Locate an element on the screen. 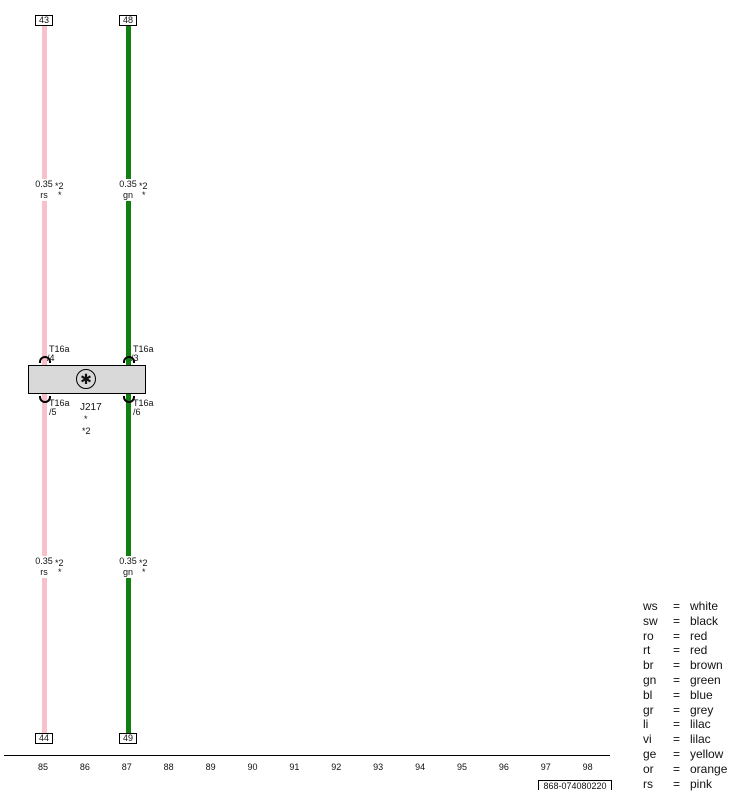 The width and height of the screenshot is (745, 800). legend-row: gr = grey is located at coordinates (678, 710).